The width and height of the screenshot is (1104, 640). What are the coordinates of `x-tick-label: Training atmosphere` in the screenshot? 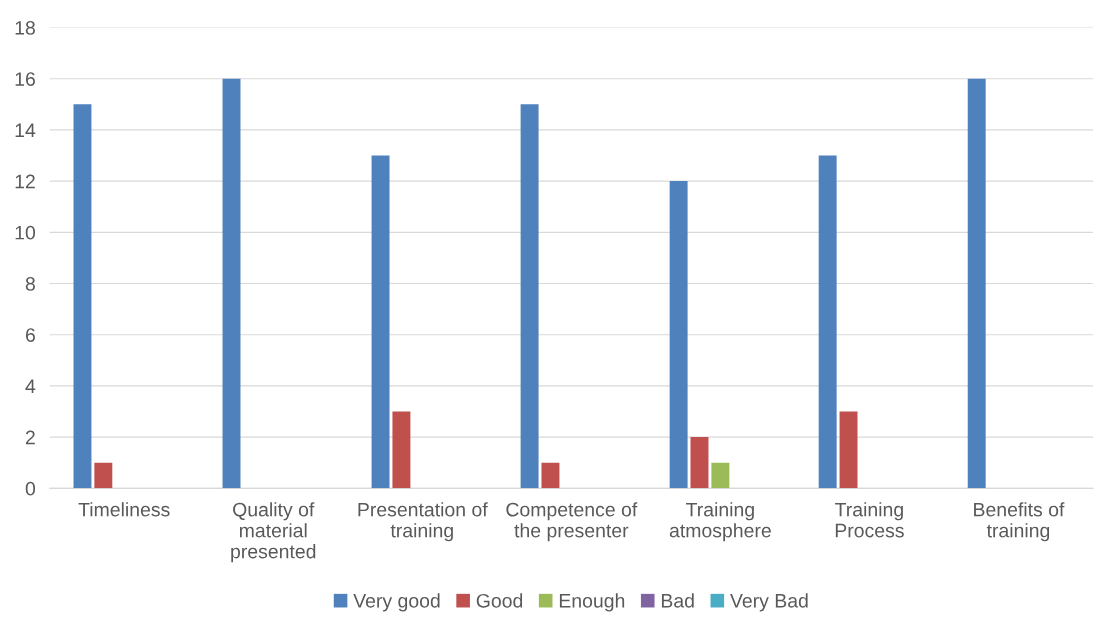 It's located at (720, 522).